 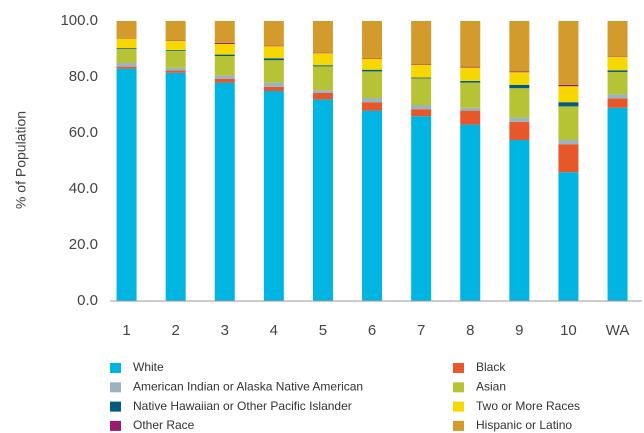 I want to click on y-tick-label: 40.0, so click(x=83, y=188).